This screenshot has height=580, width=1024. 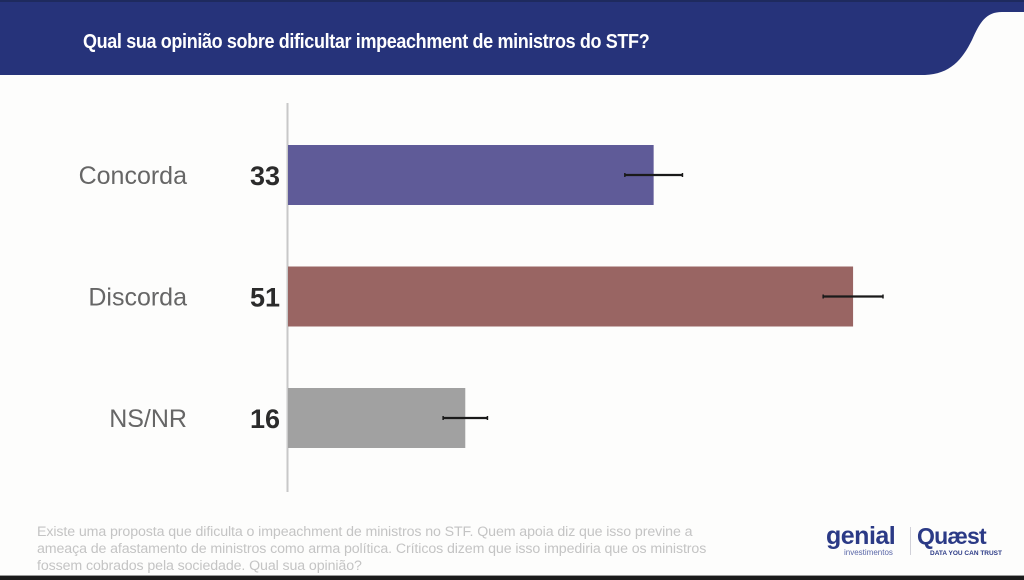 What do you see at coordinates (265, 298) in the screenshot?
I see `value-label: 51` at bounding box center [265, 298].